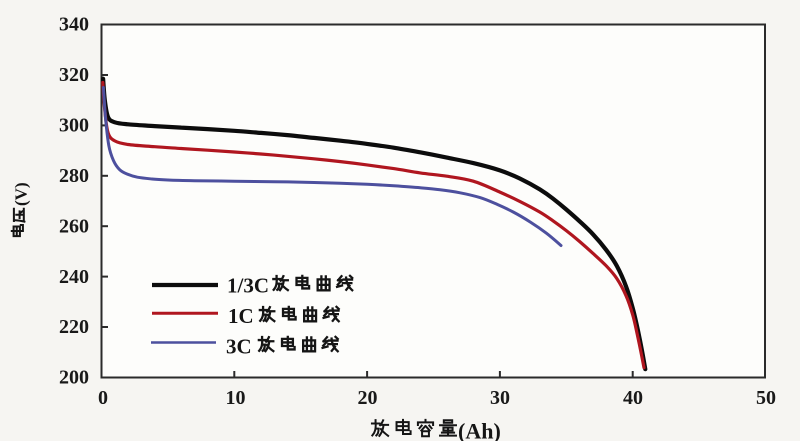 This screenshot has height=441, width=800. I want to click on svg-text: 280, so click(74, 176).